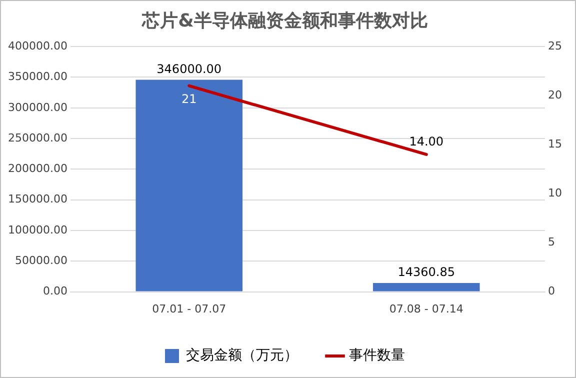  What do you see at coordinates (555, 144) in the screenshot?
I see `y2-tick-label: 15` at bounding box center [555, 144].